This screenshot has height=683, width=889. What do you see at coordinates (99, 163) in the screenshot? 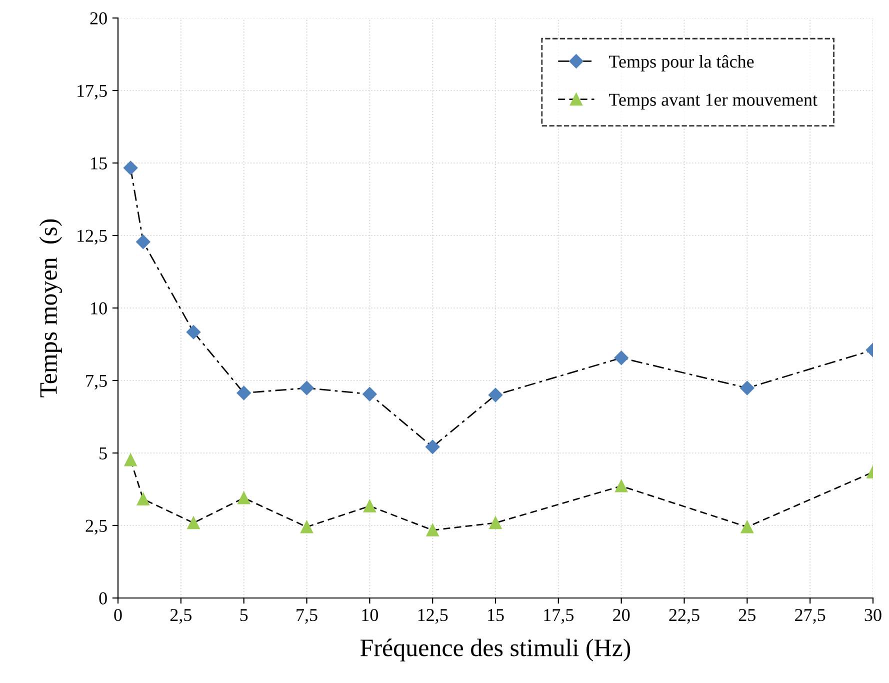
I see `y-tick-label: 15` at bounding box center [99, 163].